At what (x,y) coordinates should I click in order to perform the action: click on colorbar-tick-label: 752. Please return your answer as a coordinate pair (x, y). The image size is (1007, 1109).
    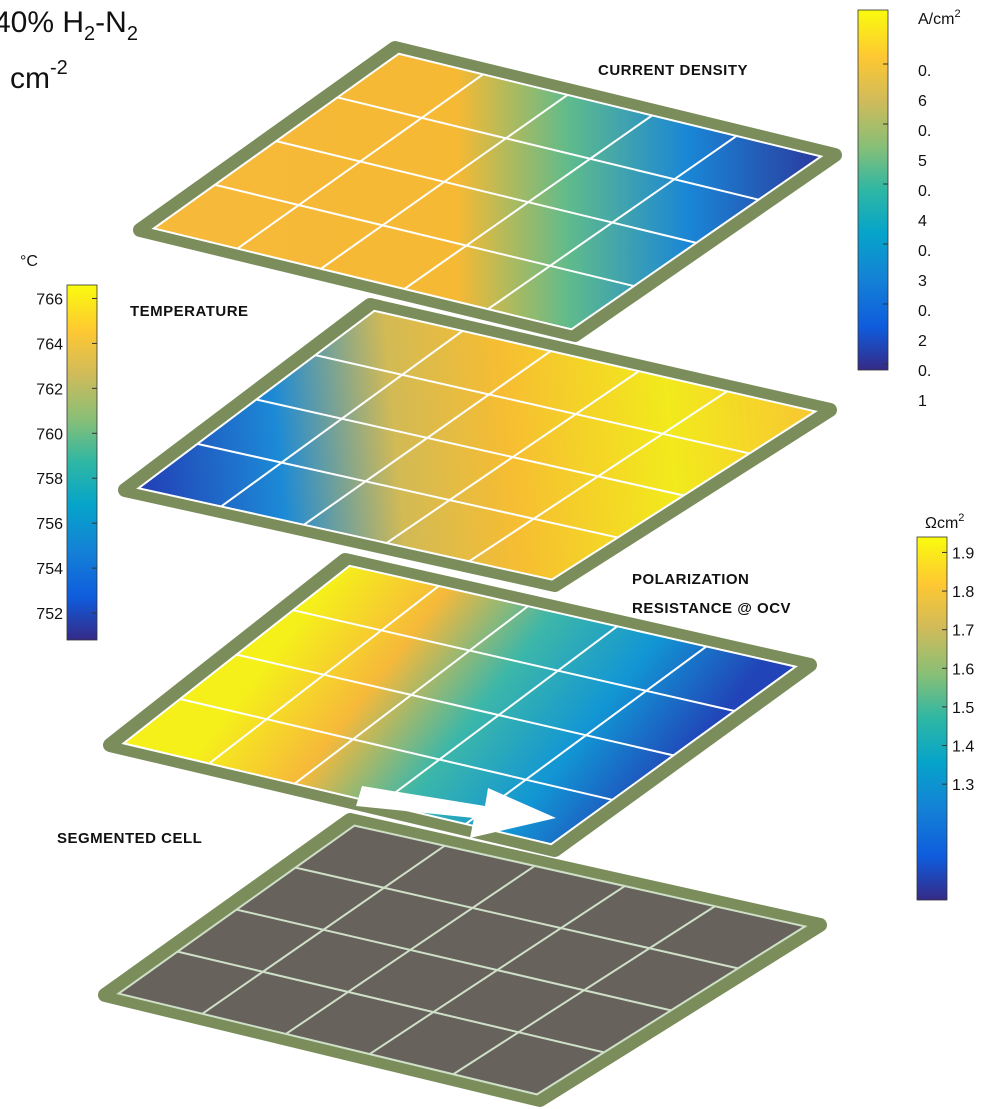
    Looking at the image, I should click on (49, 614).